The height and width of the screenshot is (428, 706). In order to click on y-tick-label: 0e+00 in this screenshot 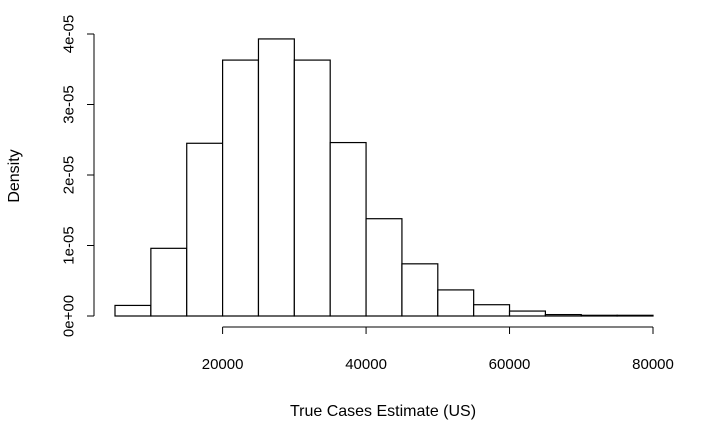, I will do `click(68, 316)`.